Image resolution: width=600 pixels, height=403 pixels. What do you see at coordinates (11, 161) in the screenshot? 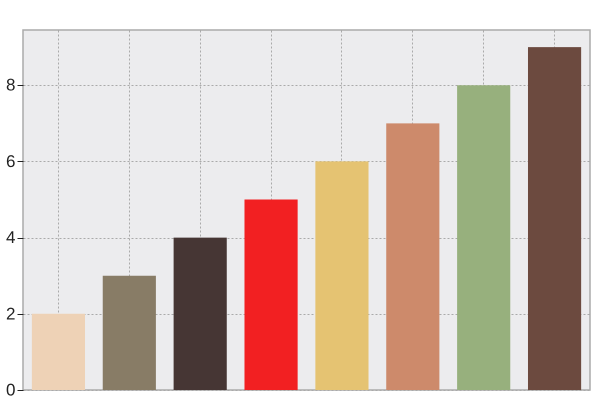
I see `y-tick-label: 6` at bounding box center [11, 161].